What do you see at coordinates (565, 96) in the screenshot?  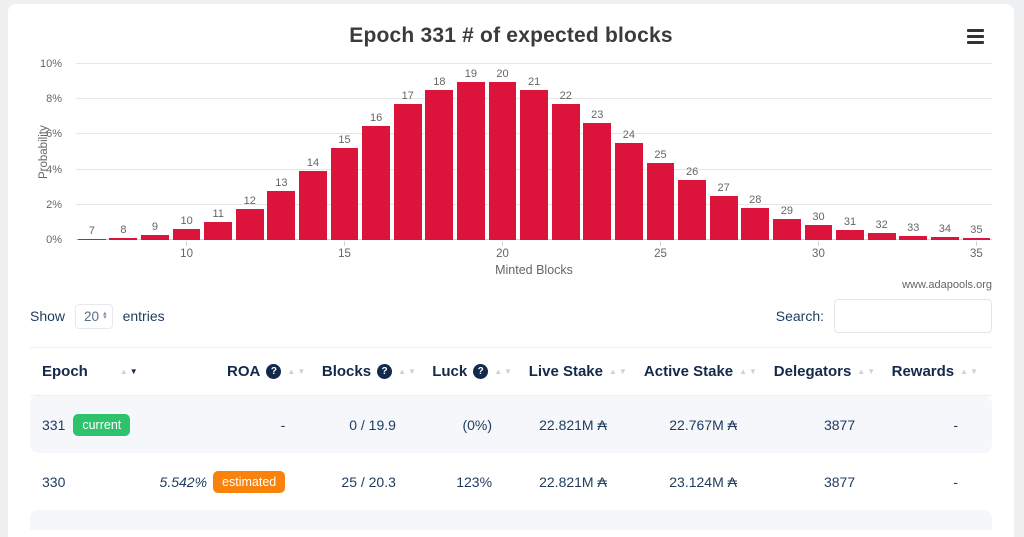 I see `bar-data-label: 22` at bounding box center [565, 96].